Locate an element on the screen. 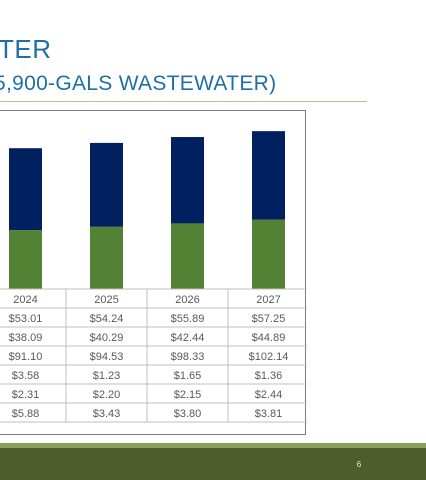 This screenshot has height=480, width=426. table-cell: $2.31 is located at coordinates (26, 395).